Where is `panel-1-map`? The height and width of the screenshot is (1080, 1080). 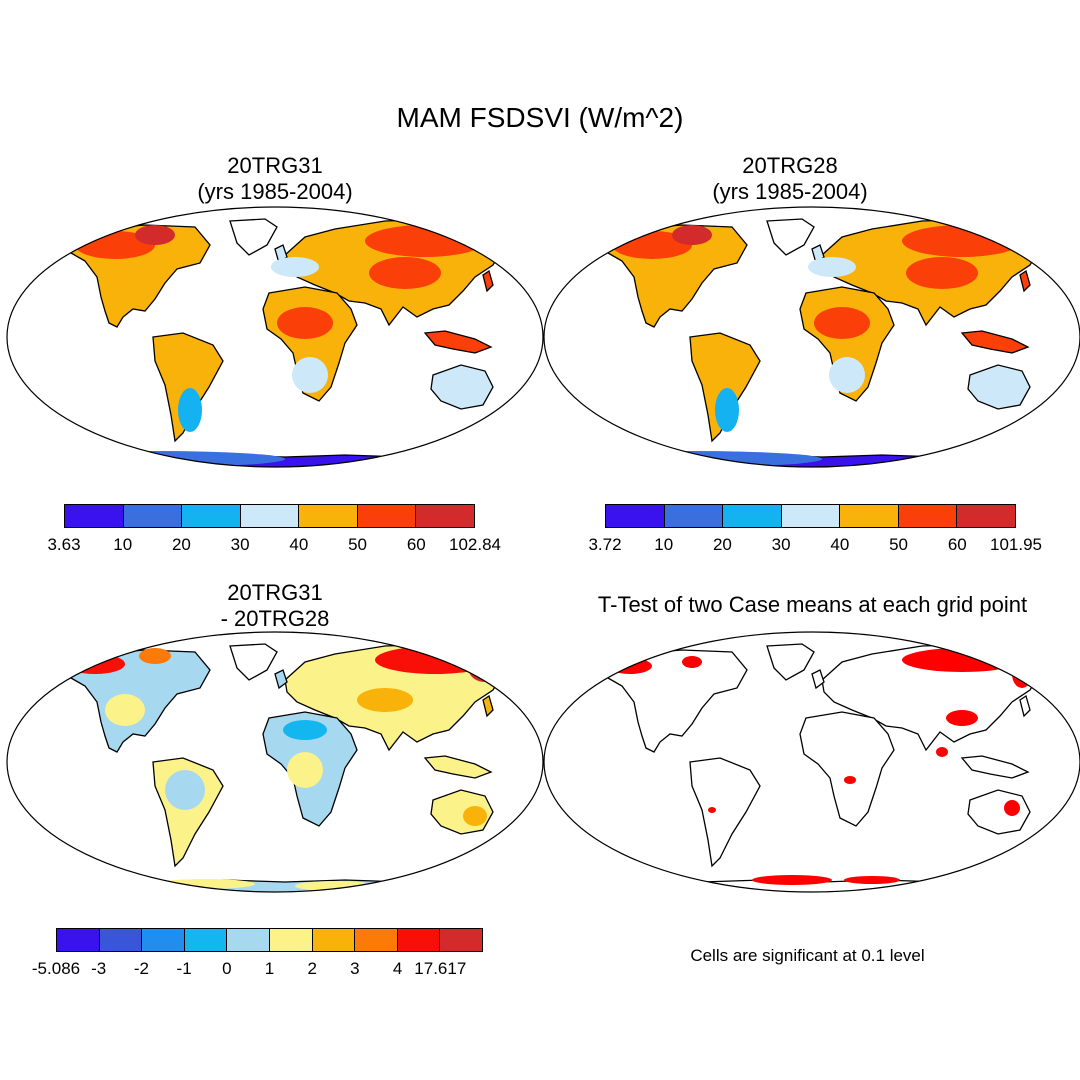 panel-1-map is located at coordinates (275, 337).